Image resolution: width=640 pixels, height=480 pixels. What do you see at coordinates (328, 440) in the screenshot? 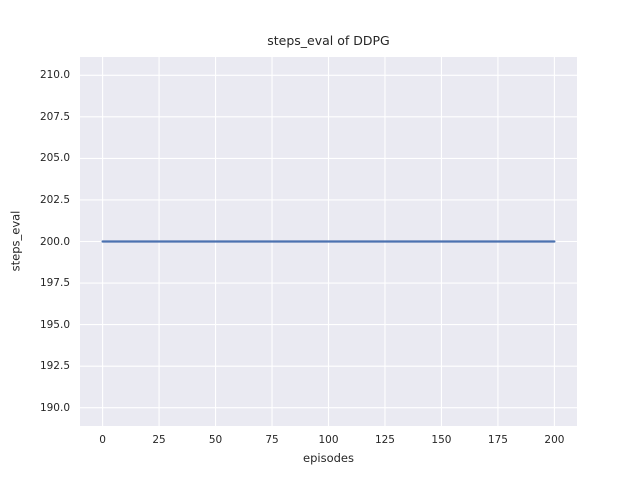
I see `x-tick-label: 100` at bounding box center [328, 440].